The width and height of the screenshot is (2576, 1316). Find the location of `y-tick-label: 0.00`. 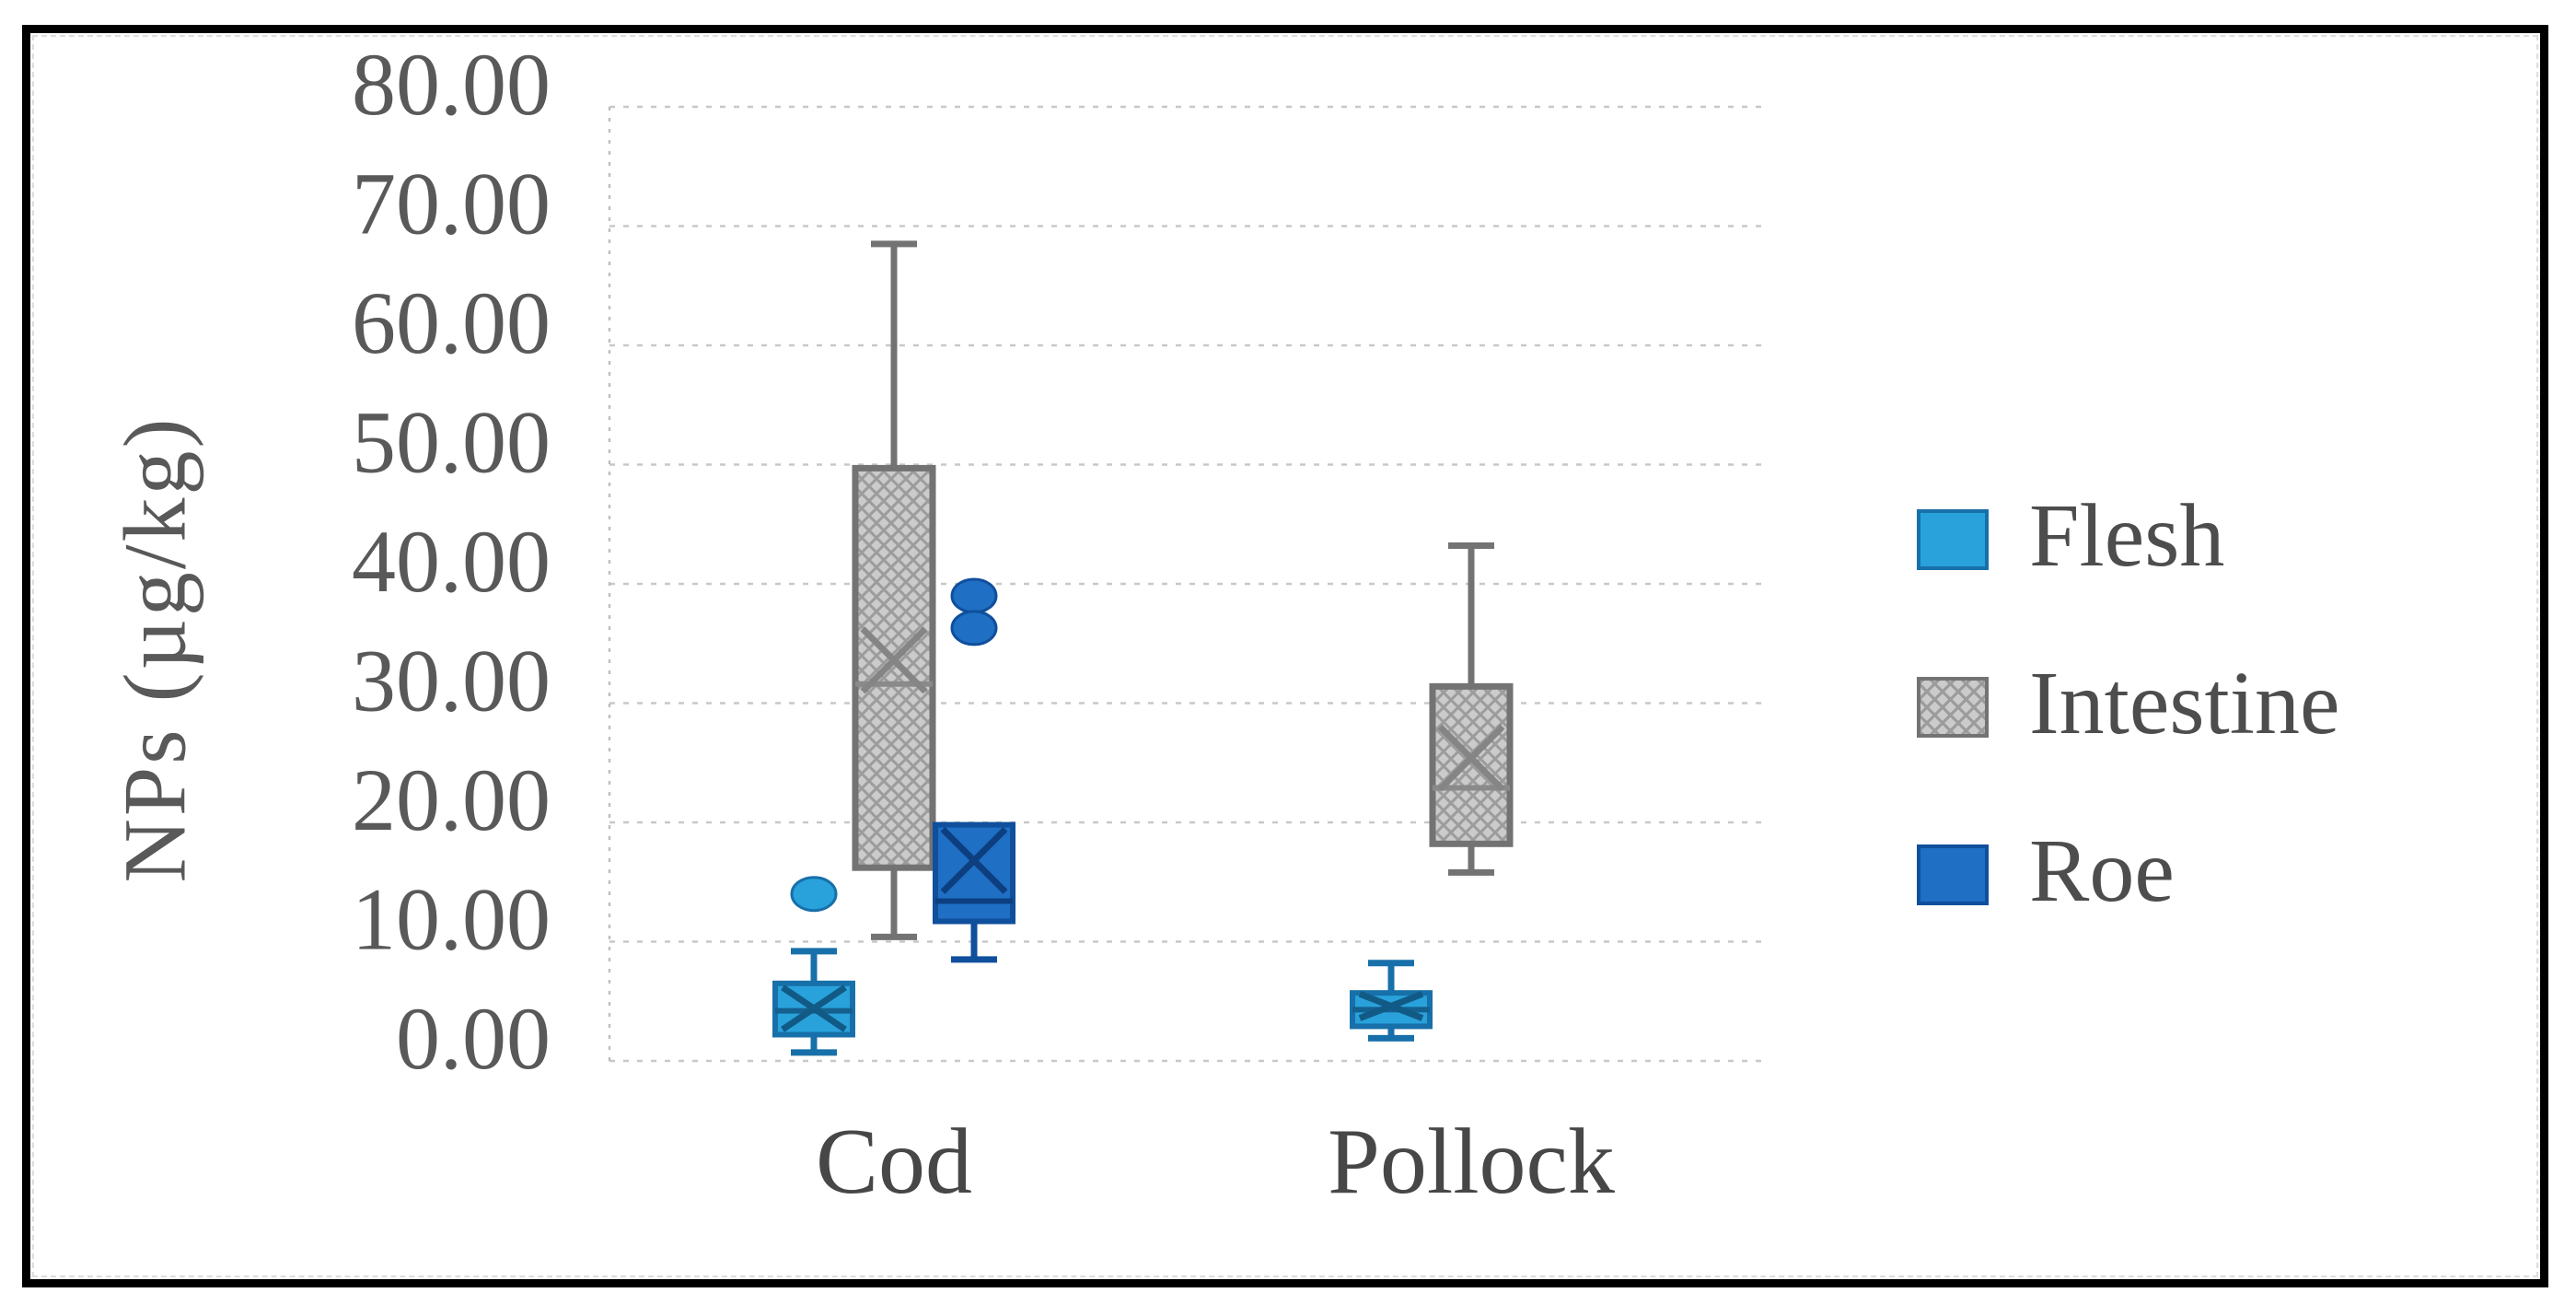

y-tick-label: 0.00 is located at coordinates (473, 1038).